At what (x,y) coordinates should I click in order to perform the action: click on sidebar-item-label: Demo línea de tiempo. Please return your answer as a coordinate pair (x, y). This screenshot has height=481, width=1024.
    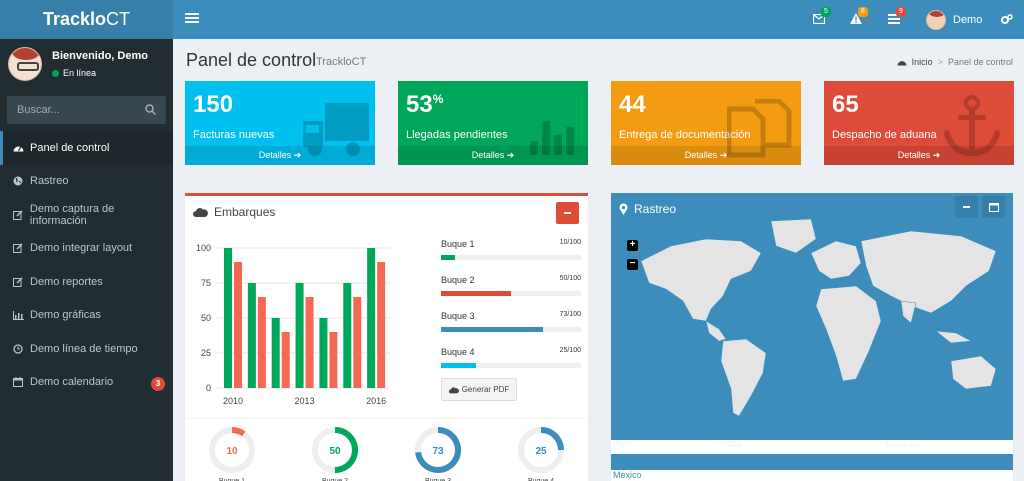
    Looking at the image, I should click on (84, 348).